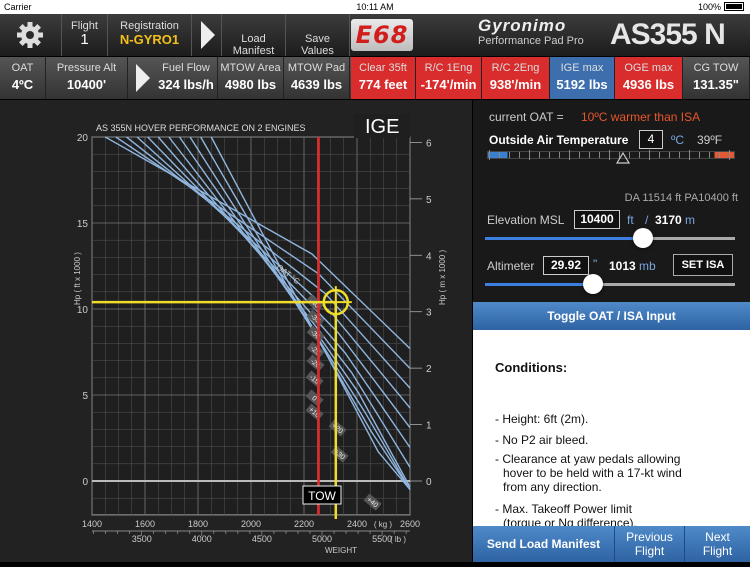  I want to click on e68-logo: E68, so click(382, 35).